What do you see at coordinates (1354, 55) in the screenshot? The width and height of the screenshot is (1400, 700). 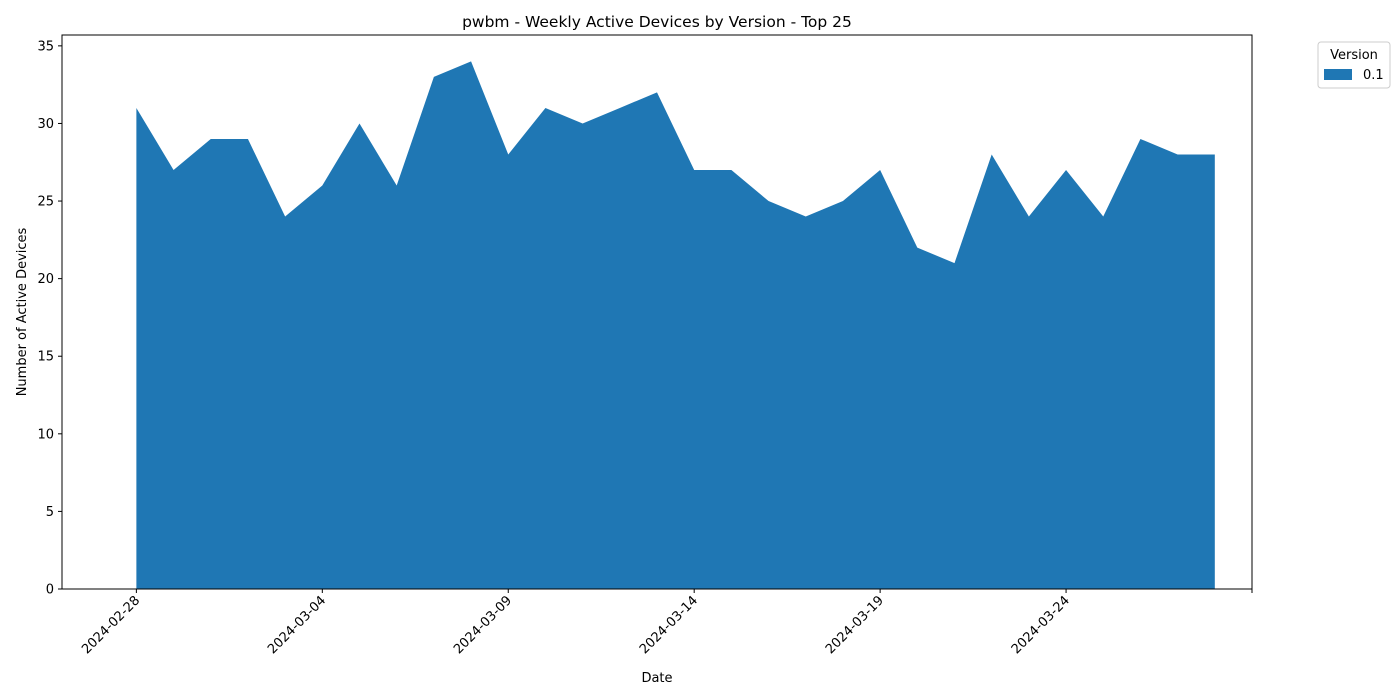 I see `legend-title: Version` at bounding box center [1354, 55].